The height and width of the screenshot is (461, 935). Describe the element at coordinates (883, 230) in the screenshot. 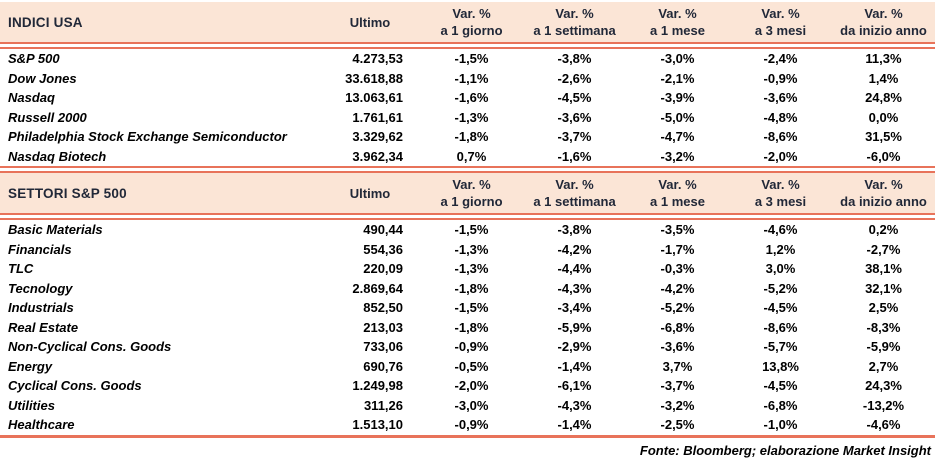

I see `var-percent-value: 0,2%` at that location.